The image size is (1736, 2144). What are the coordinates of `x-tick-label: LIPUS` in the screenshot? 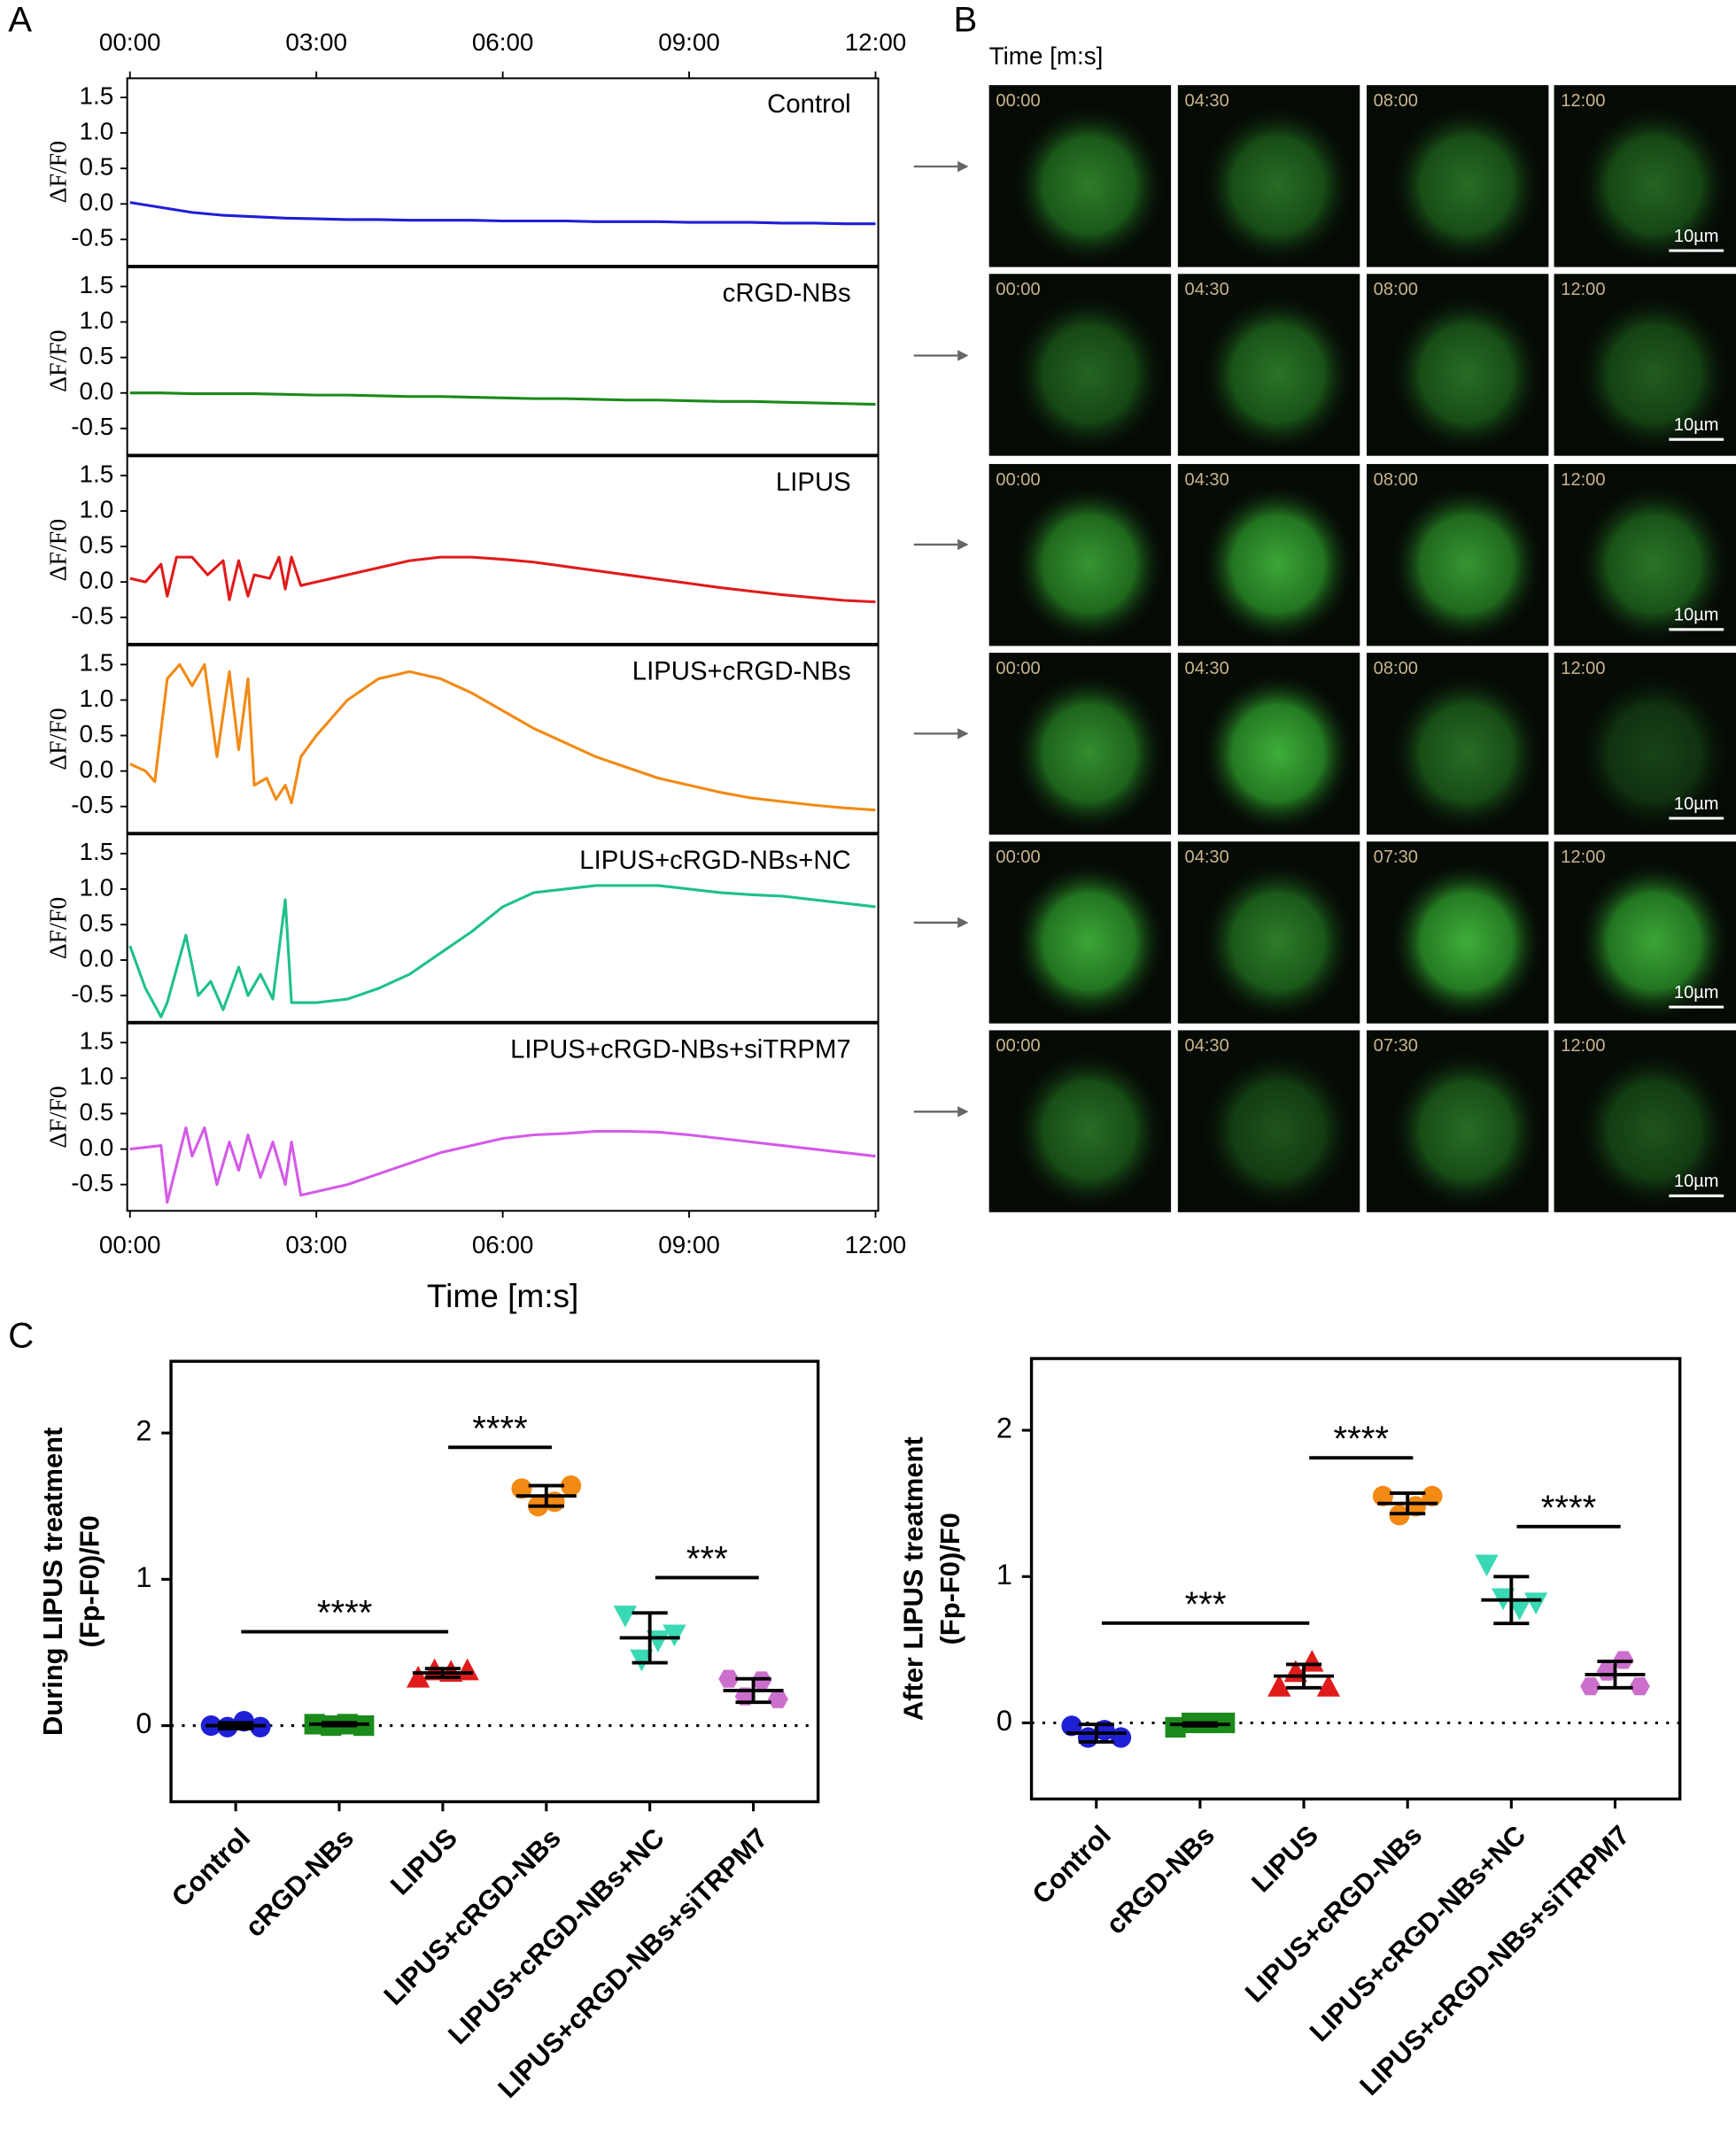 It's located at (423, 1862).